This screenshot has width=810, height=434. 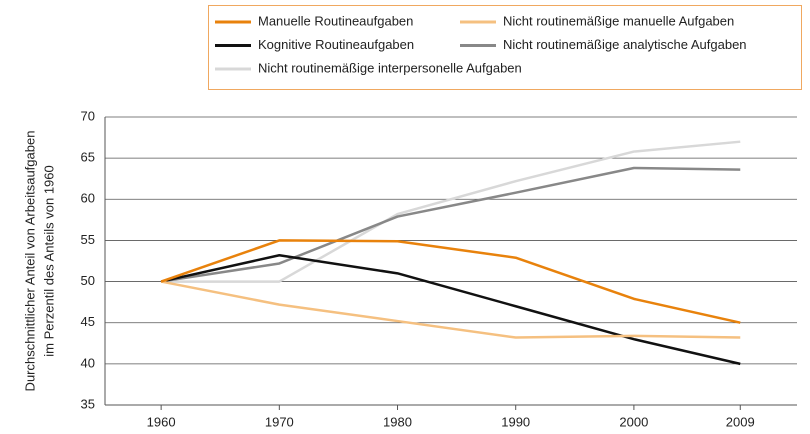 What do you see at coordinates (161, 421) in the screenshot?
I see `x-tick-label: 1960` at bounding box center [161, 421].